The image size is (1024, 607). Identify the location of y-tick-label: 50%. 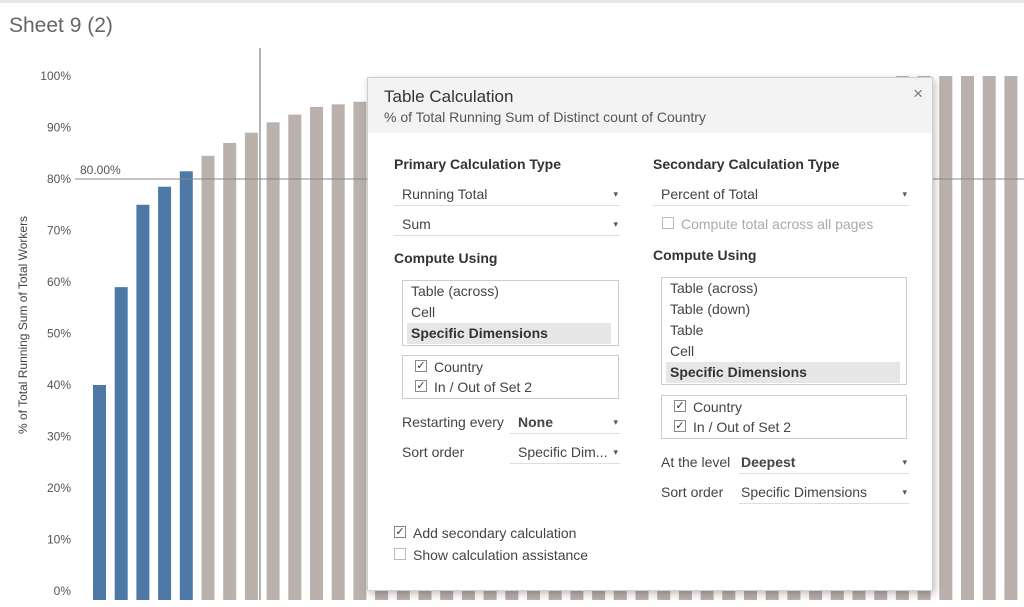
(59, 334).